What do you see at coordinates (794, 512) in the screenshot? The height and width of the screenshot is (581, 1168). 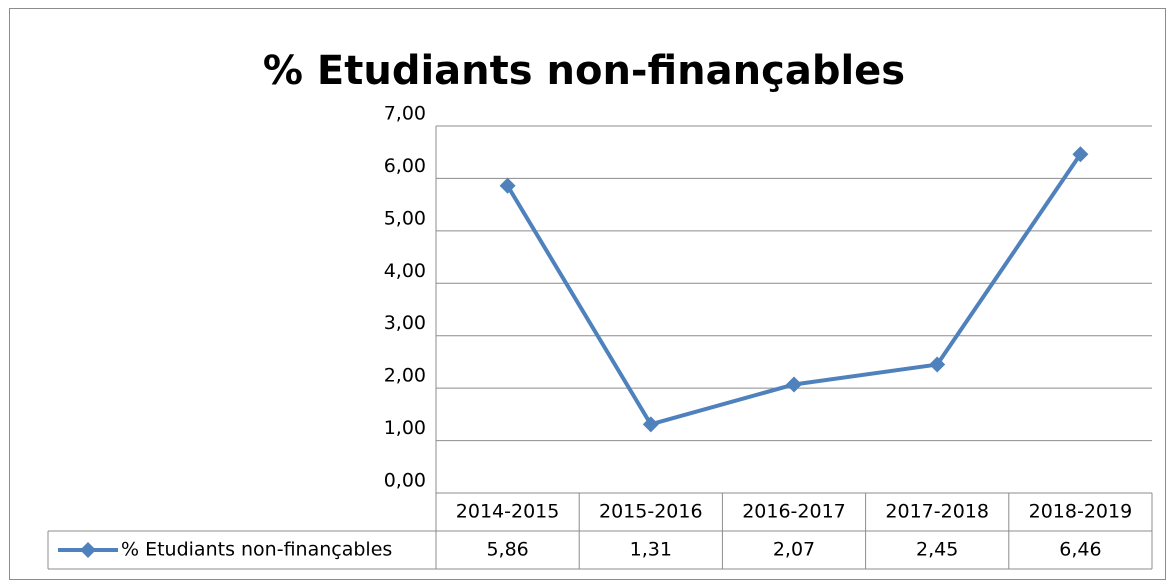 I see `x-tick-label: 2016-2017` at bounding box center [794, 512].